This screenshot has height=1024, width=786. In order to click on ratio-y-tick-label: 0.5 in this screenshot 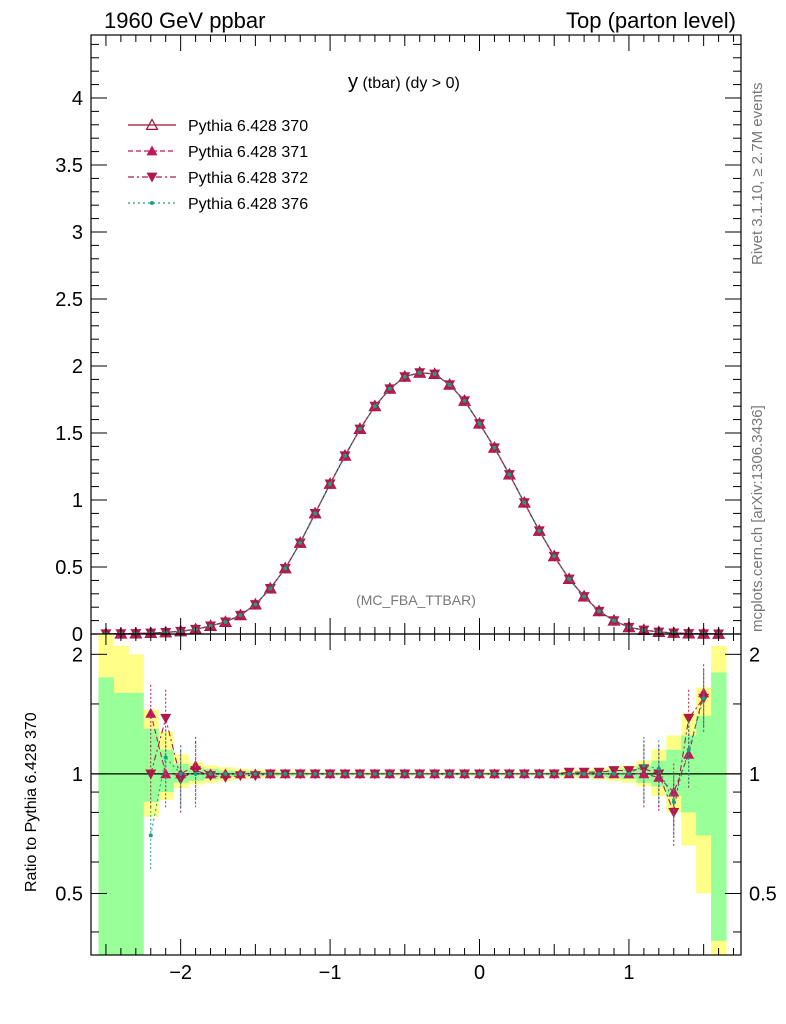, I will do `click(69, 894)`.